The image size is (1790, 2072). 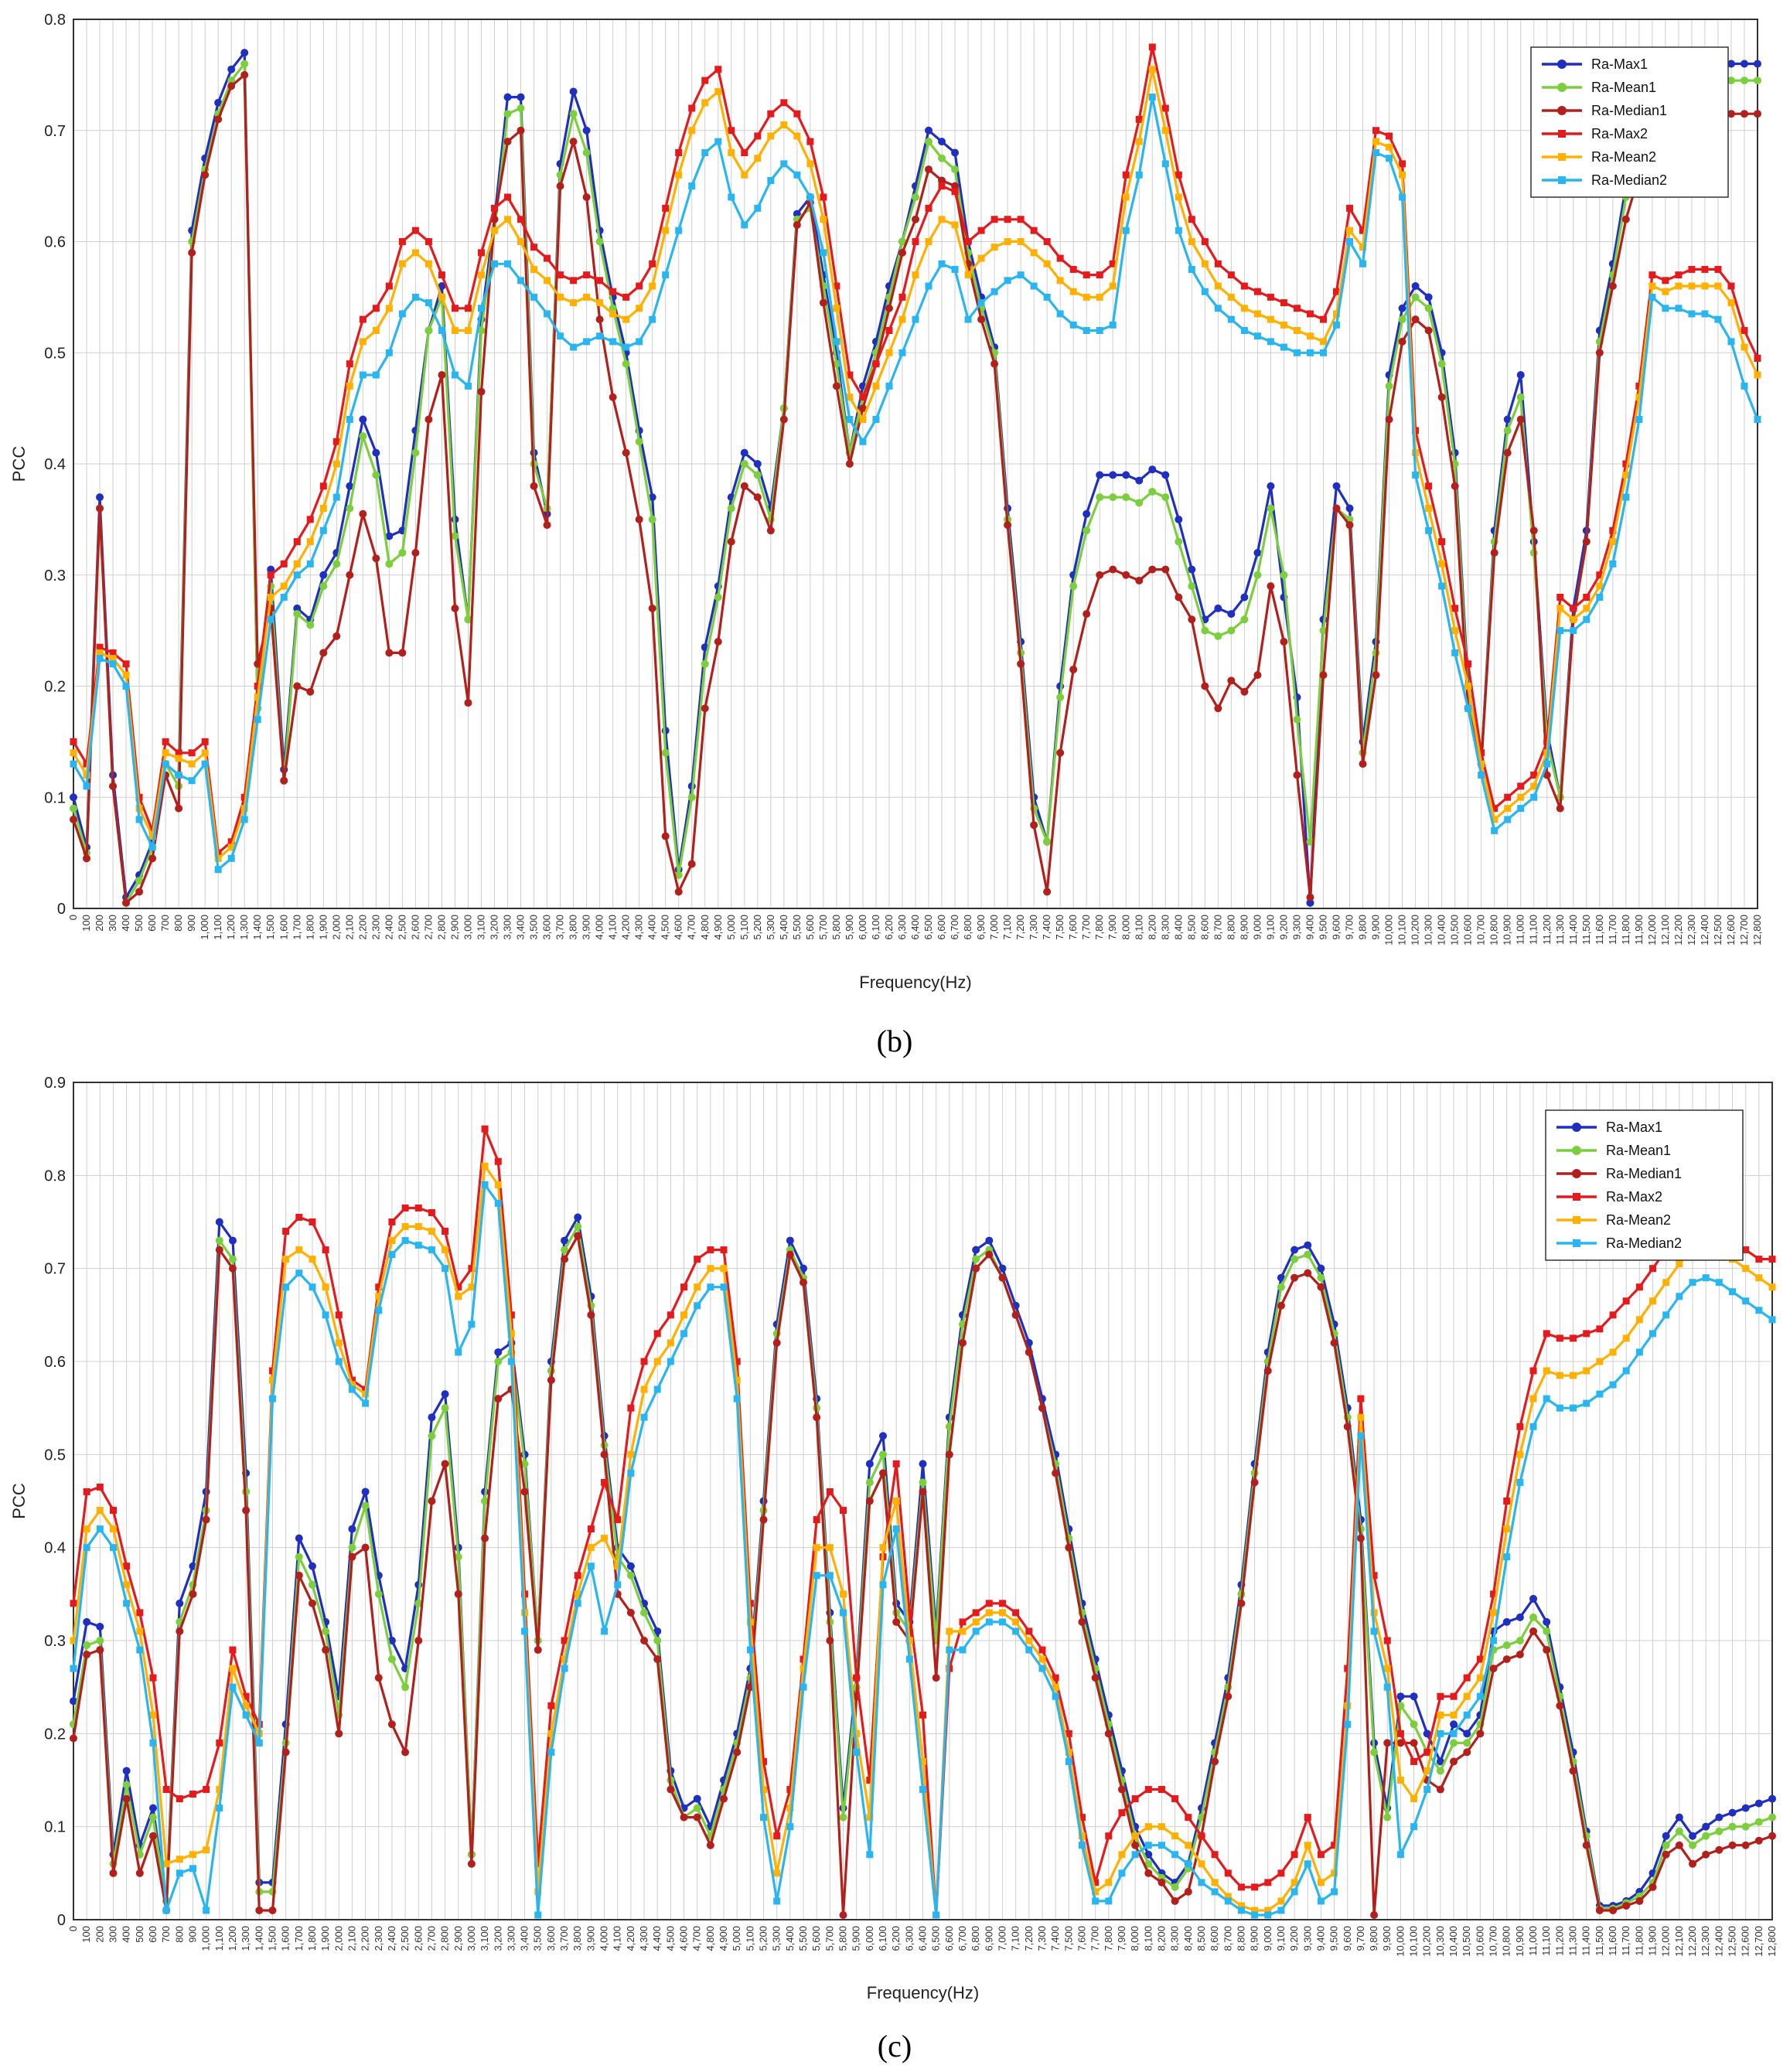 What do you see at coordinates (283, 928) in the screenshot?
I see `x-tick-label: 1,600` at bounding box center [283, 928].